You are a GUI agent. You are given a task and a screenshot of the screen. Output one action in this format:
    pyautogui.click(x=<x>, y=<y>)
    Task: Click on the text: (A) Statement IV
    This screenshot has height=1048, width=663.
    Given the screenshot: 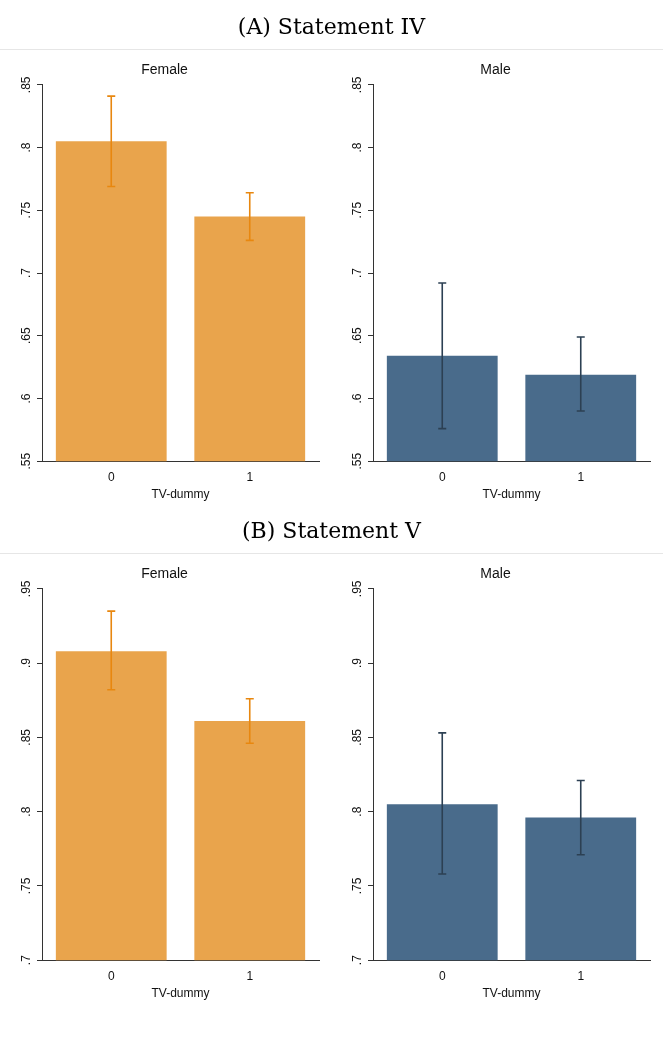 What is the action you would take?
    pyautogui.click(x=331, y=25)
    